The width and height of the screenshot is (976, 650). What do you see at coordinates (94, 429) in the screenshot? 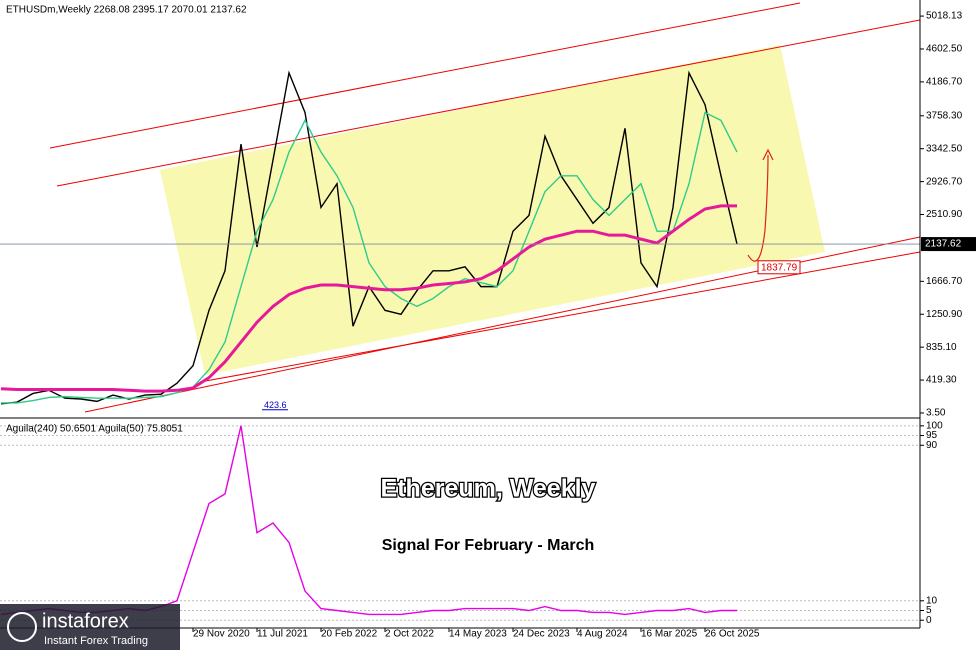
I see `indicator-header: Aguila(240) 50.6501 Aguila(50) 75.8051` at bounding box center [94, 429].